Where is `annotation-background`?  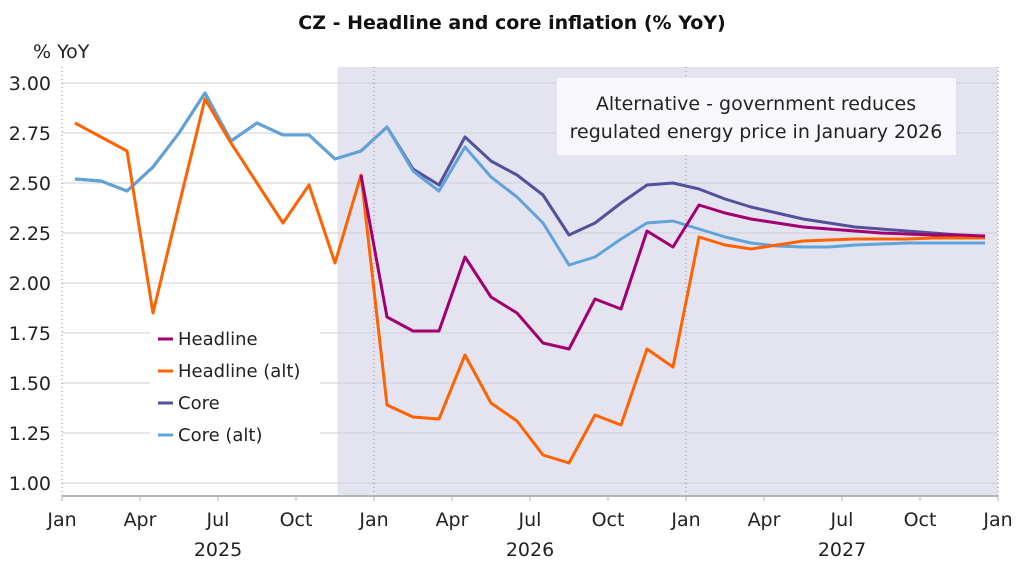 annotation-background is located at coordinates (756, 116).